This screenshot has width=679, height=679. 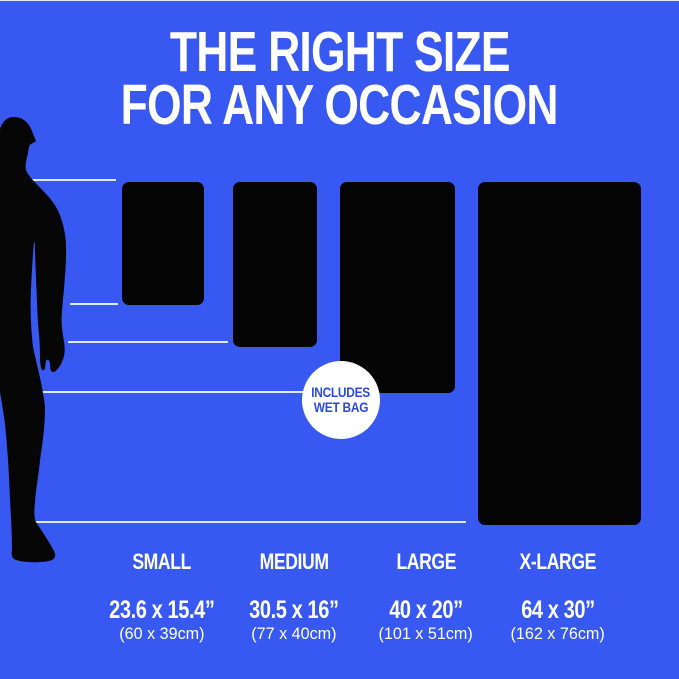 What do you see at coordinates (275, 264) in the screenshot?
I see `towel-medium` at bounding box center [275, 264].